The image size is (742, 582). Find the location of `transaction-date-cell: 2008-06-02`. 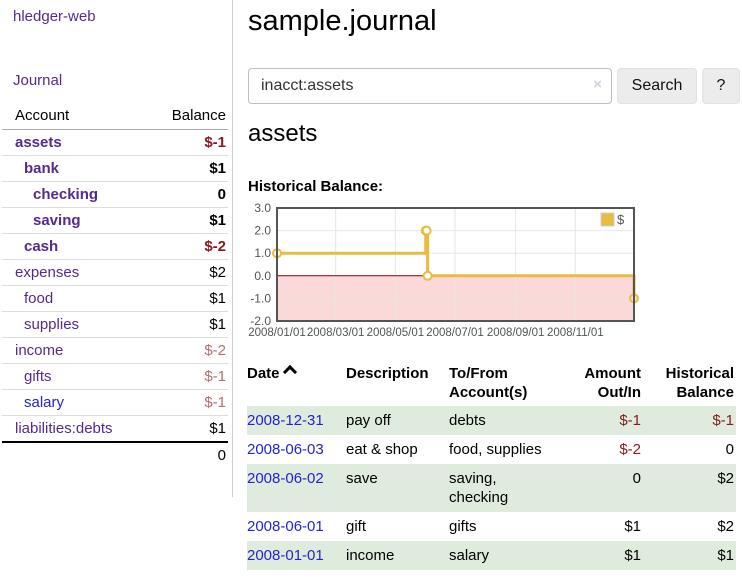

transaction-date-cell: 2008-06-02 is located at coordinates (296, 488).